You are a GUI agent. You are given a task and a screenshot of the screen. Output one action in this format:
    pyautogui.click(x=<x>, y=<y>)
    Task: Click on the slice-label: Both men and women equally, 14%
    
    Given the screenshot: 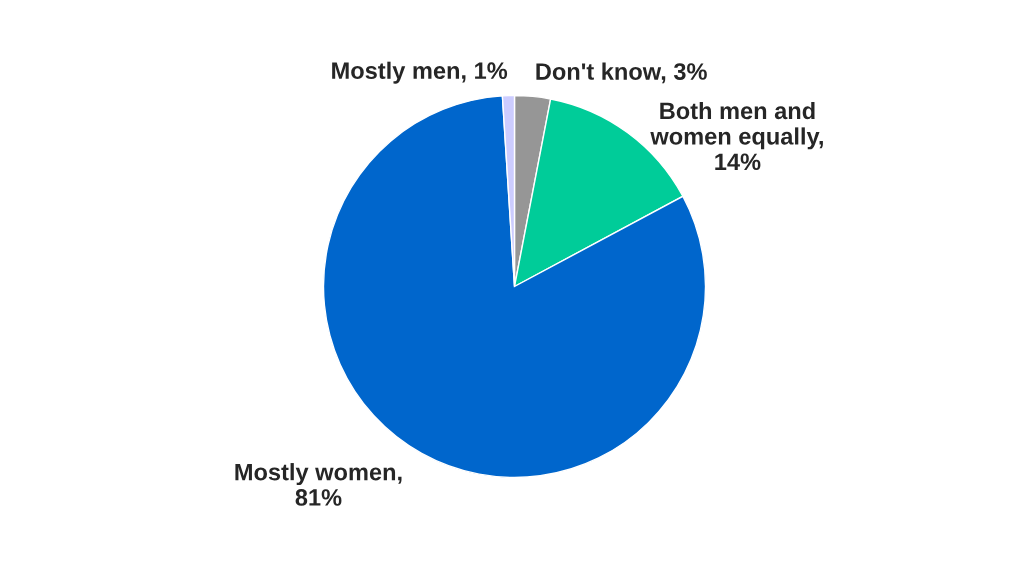 What is the action you would take?
    pyautogui.click(x=736, y=136)
    